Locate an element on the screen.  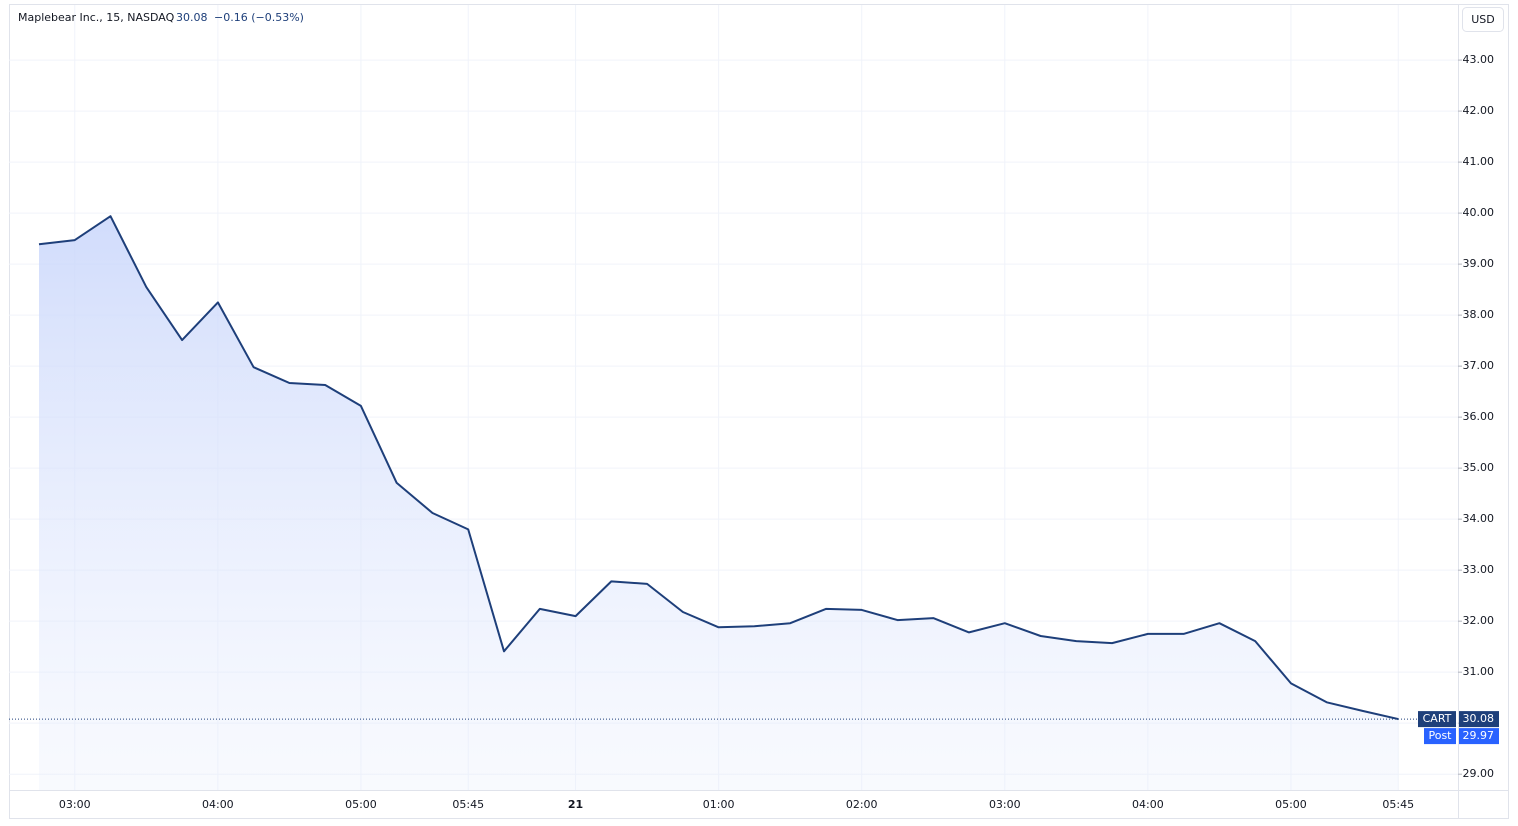
y-tick-label: 31.00 is located at coordinates (1479, 671).